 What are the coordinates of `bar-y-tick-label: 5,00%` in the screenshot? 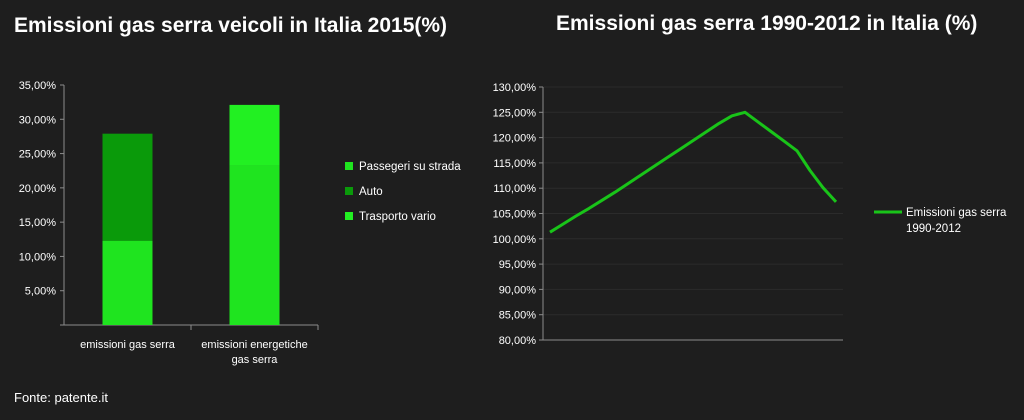 It's located at (40, 292).